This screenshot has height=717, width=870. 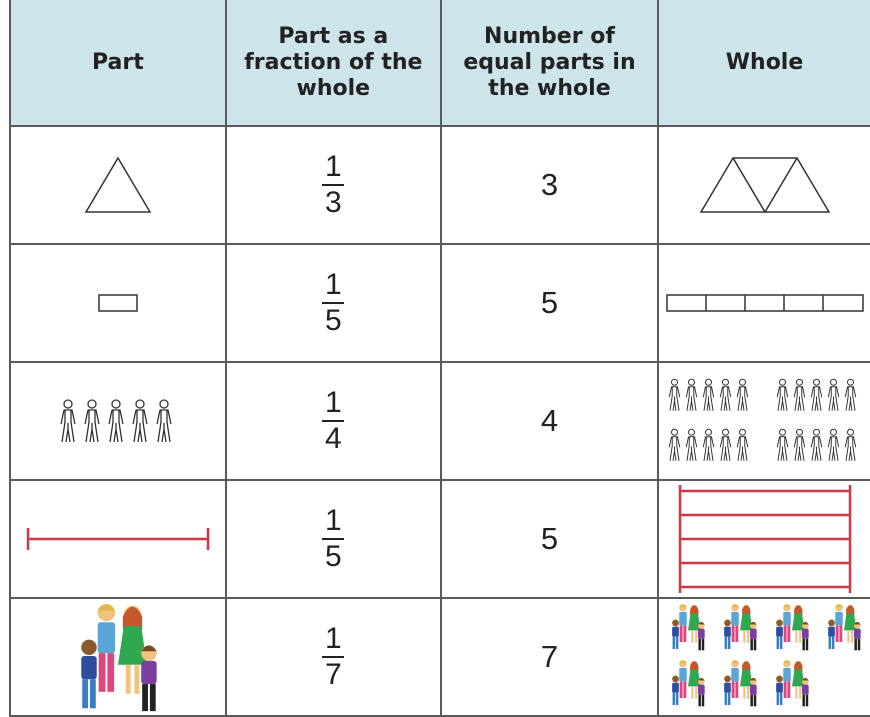 I want to click on triangle, so click(x=118, y=184).